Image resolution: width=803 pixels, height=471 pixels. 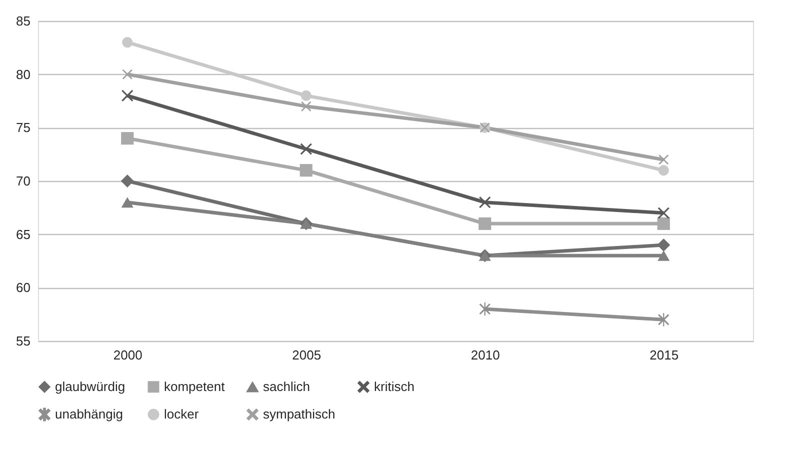 What do you see at coordinates (195, 386) in the screenshot?
I see `legend-label: kompetent` at bounding box center [195, 386].